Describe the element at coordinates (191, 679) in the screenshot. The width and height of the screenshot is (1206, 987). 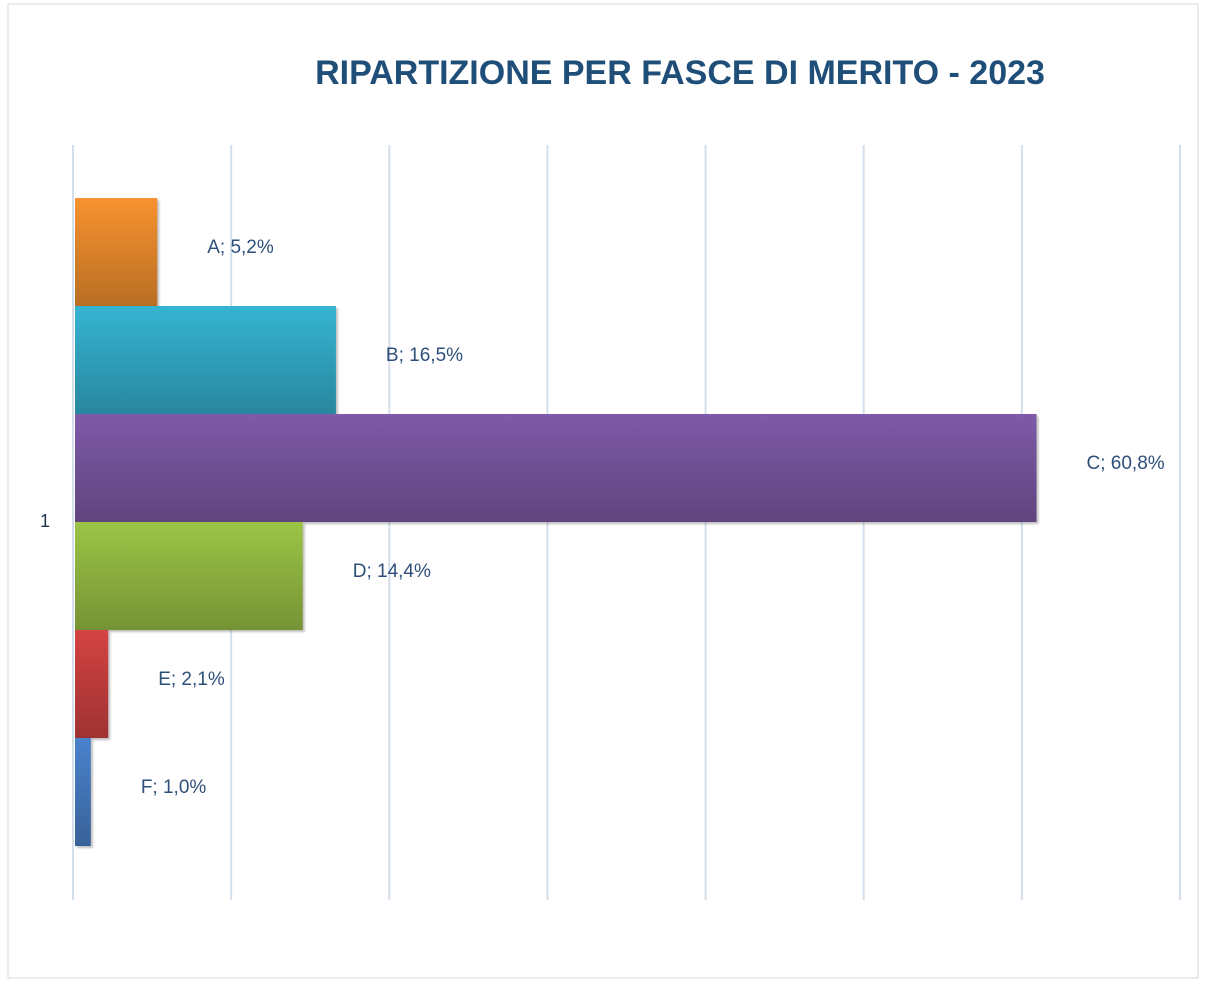
I see `data-label: E; 2,1%` at that location.